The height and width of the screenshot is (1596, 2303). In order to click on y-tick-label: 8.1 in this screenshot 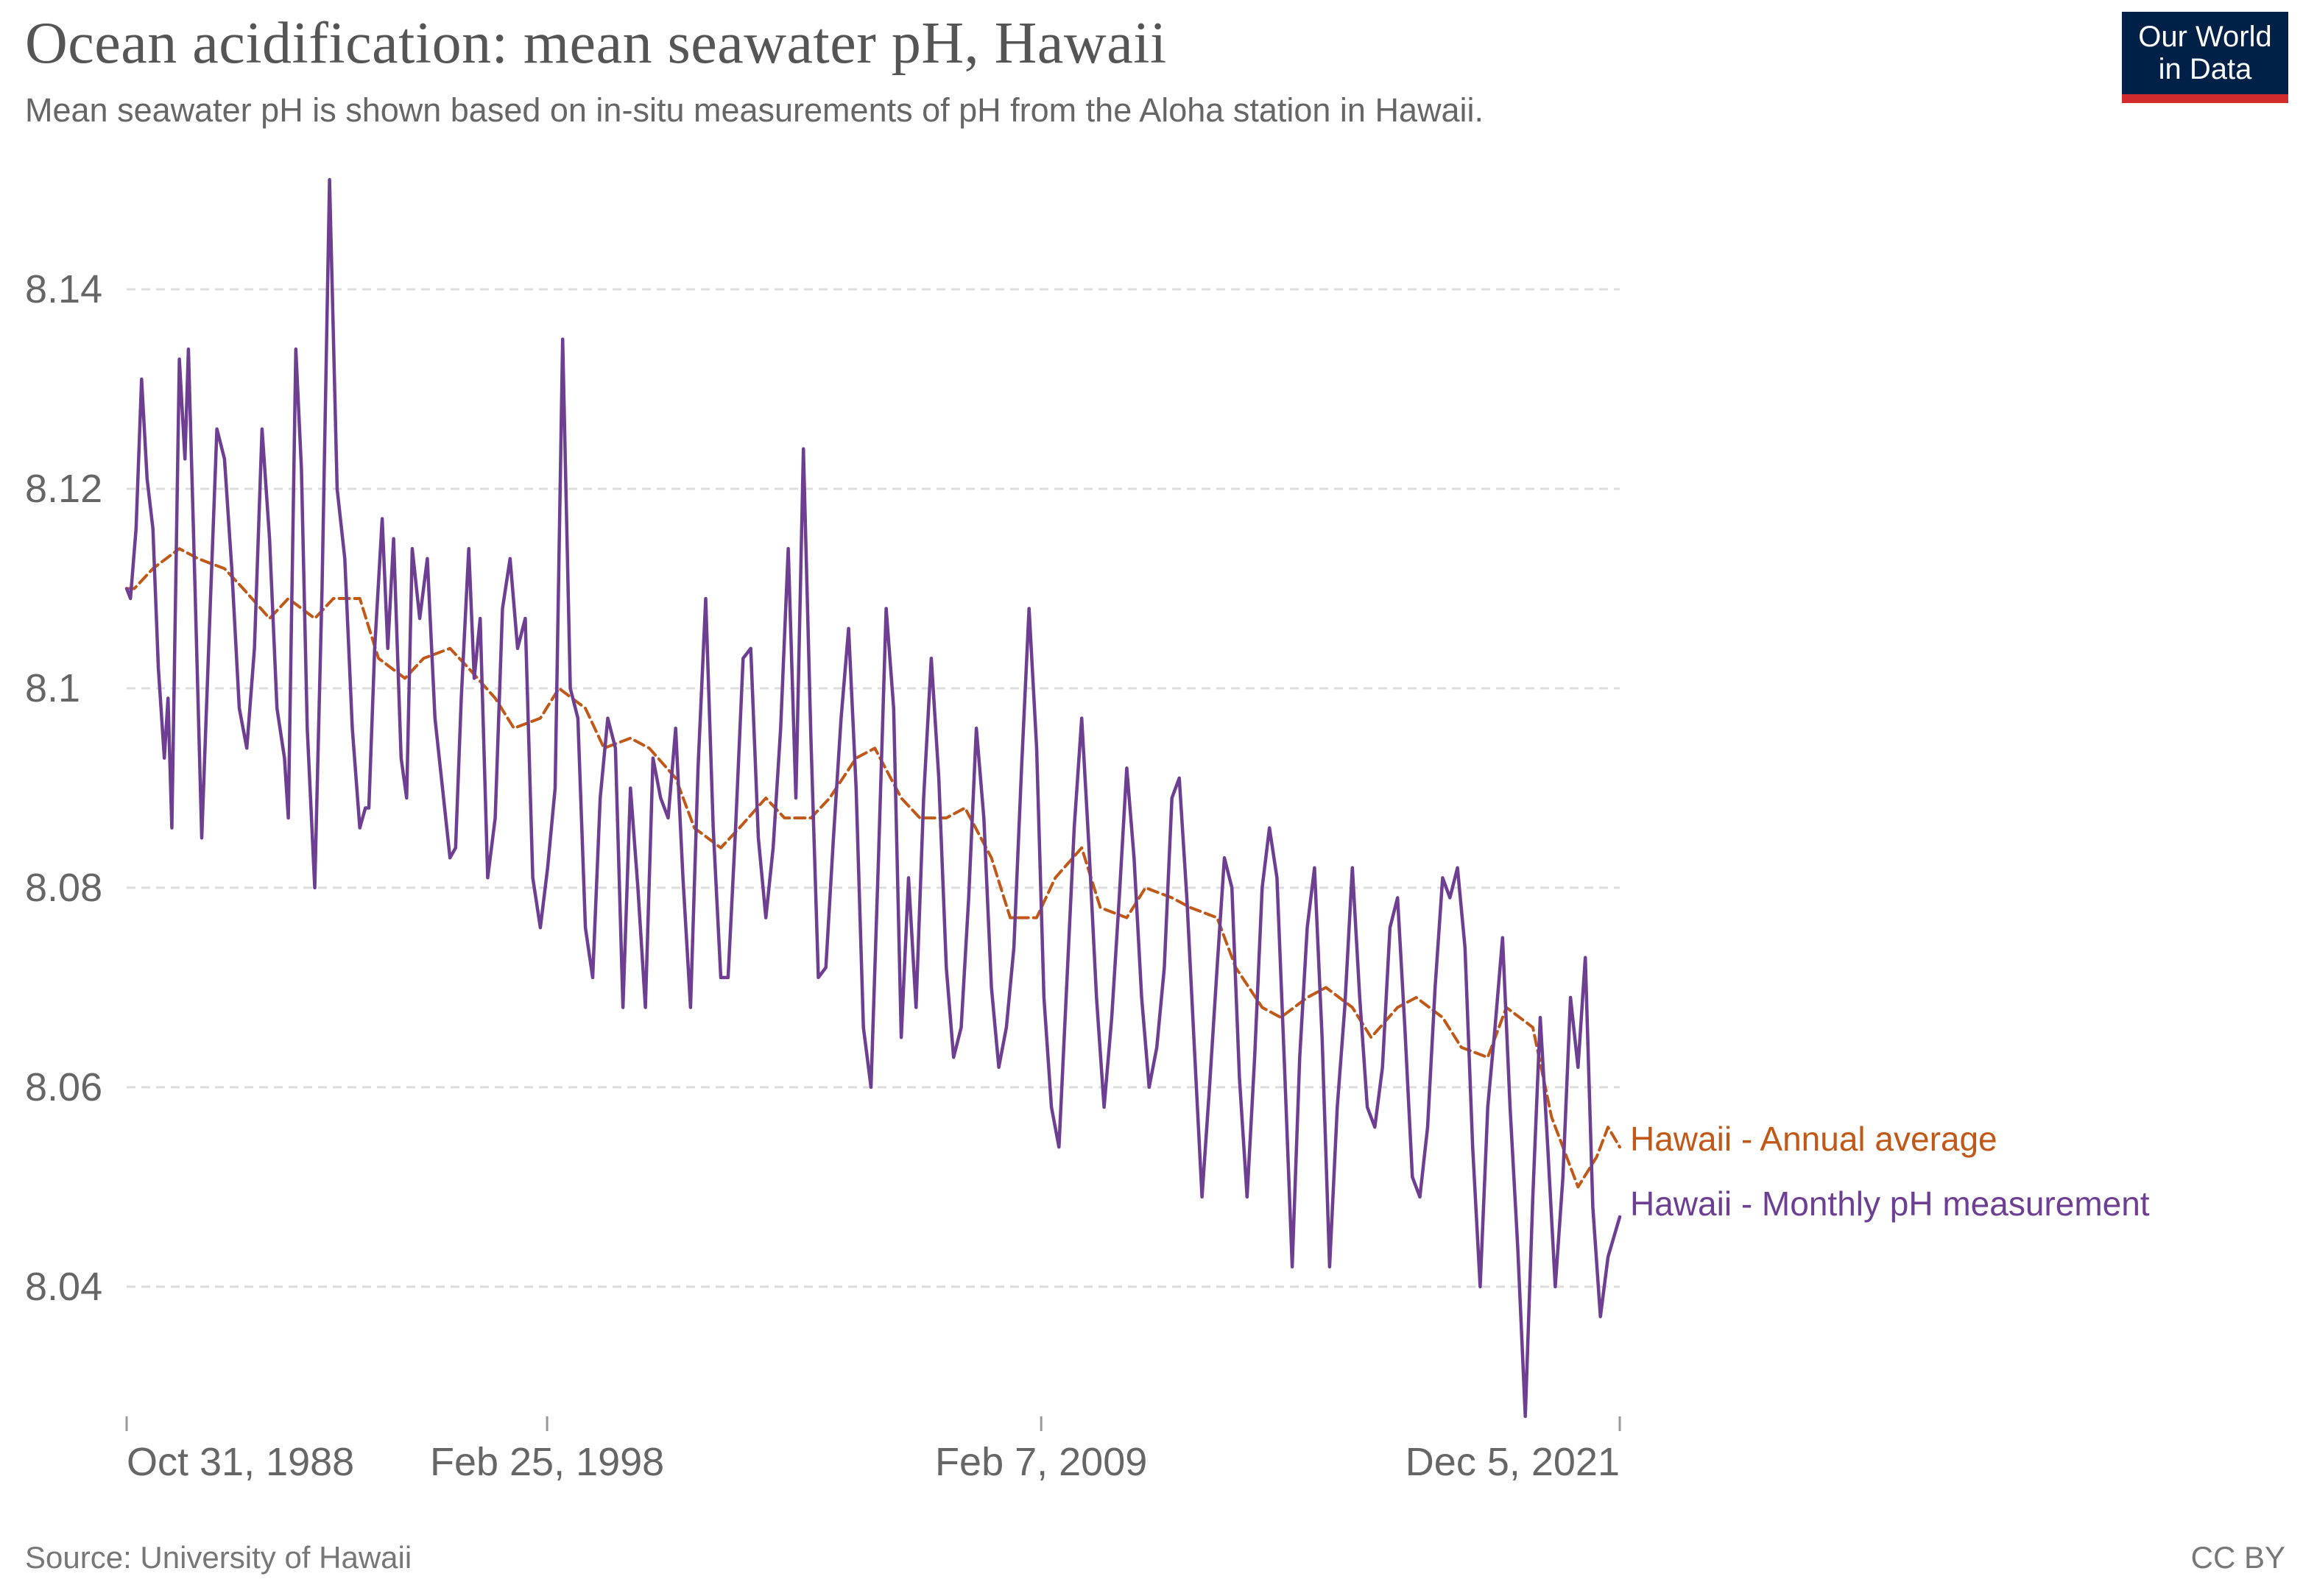, I will do `click(52, 688)`.